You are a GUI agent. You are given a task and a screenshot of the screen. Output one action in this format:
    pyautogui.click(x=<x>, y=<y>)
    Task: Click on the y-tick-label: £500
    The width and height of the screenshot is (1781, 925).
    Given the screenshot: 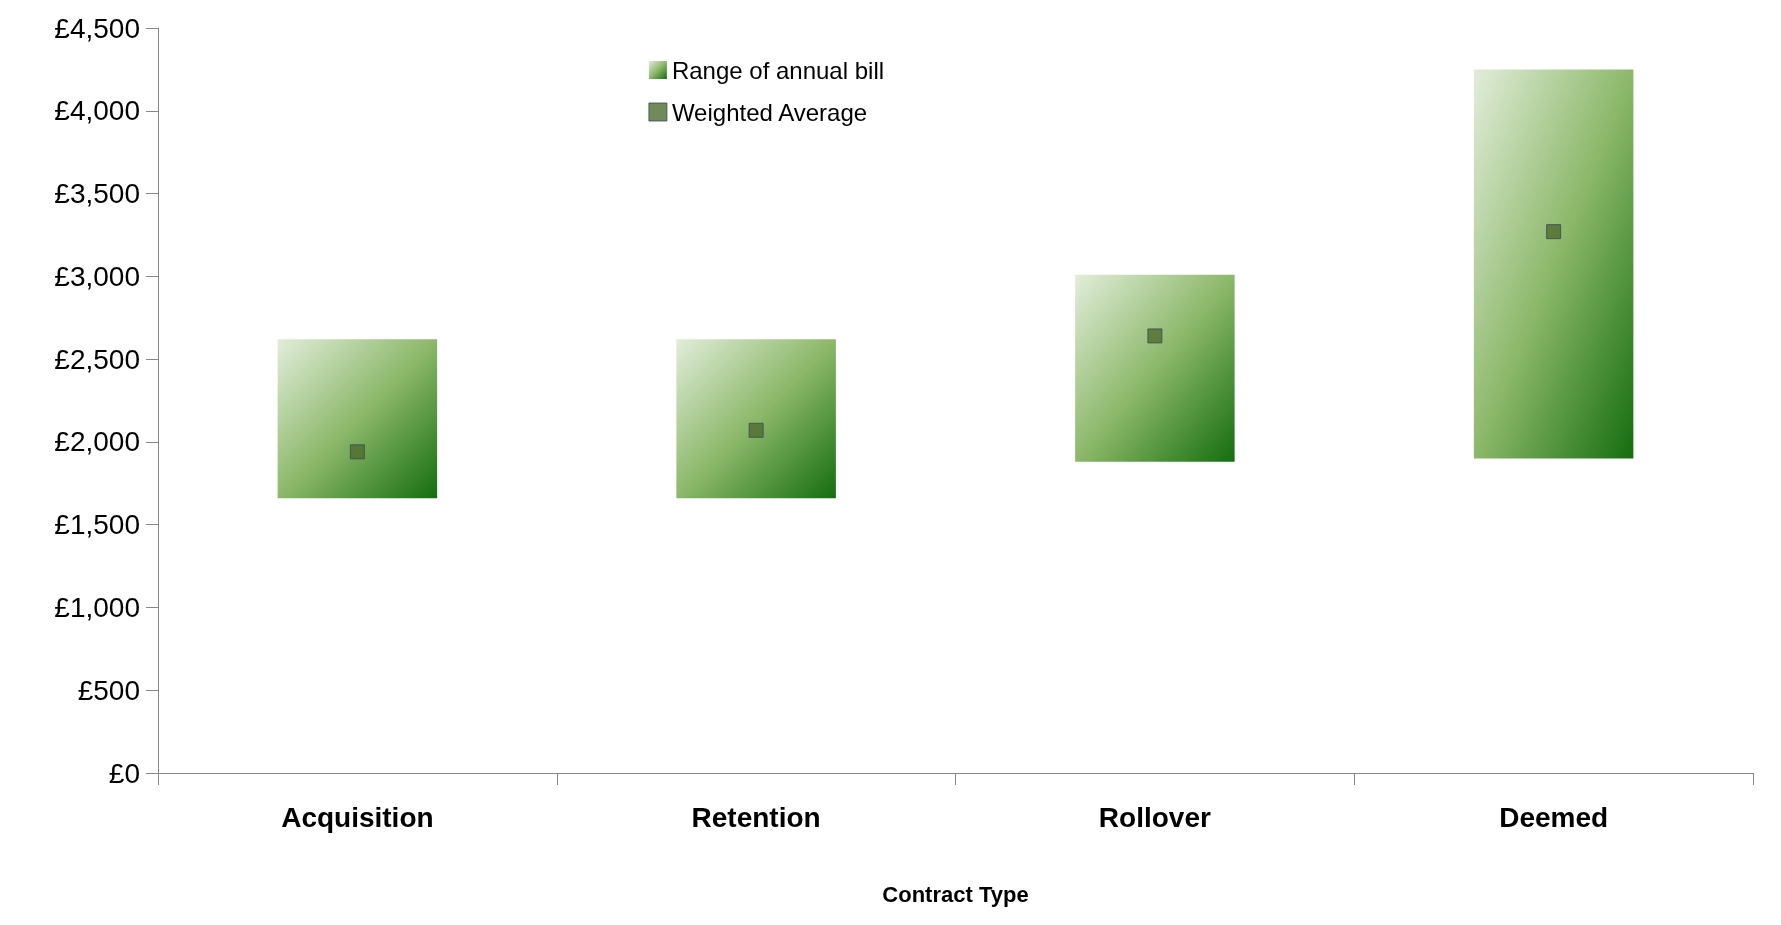 What is the action you would take?
    pyautogui.click(x=108, y=690)
    